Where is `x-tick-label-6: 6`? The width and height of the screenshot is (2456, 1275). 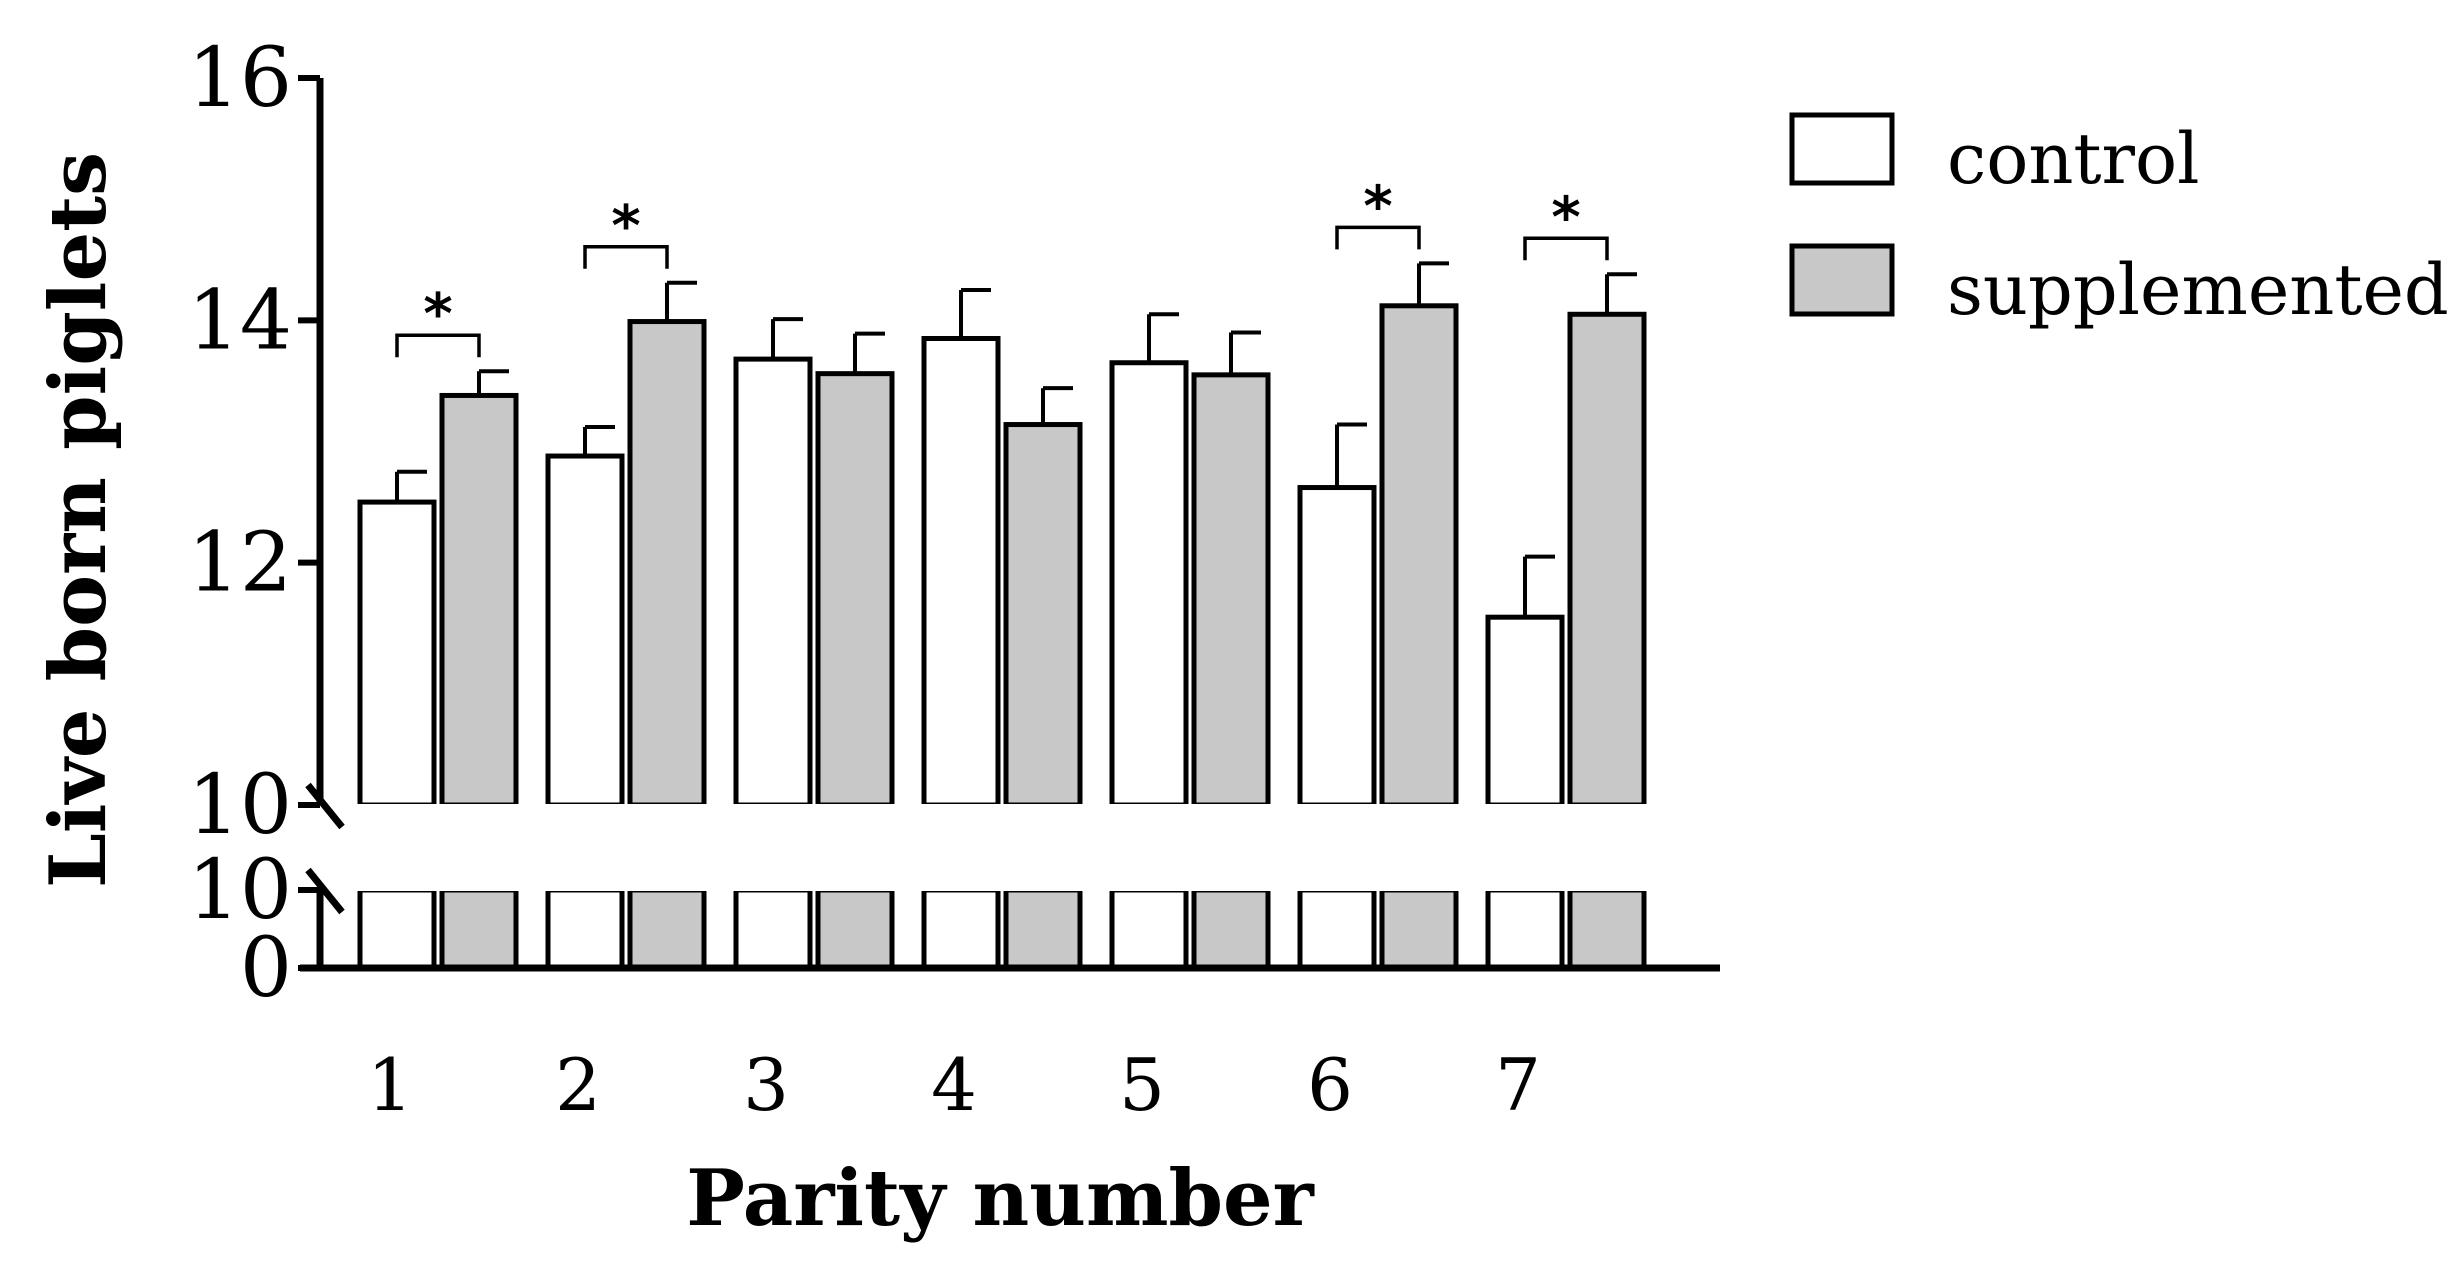 x-tick-label-6: 6 is located at coordinates (1330, 1085).